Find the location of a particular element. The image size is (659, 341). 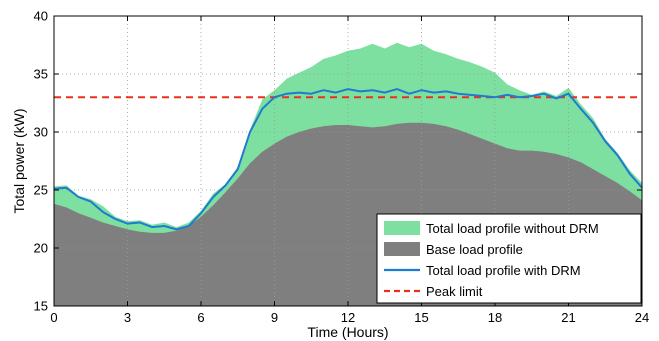

x-tick-label: 12 is located at coordinates (348, 317).